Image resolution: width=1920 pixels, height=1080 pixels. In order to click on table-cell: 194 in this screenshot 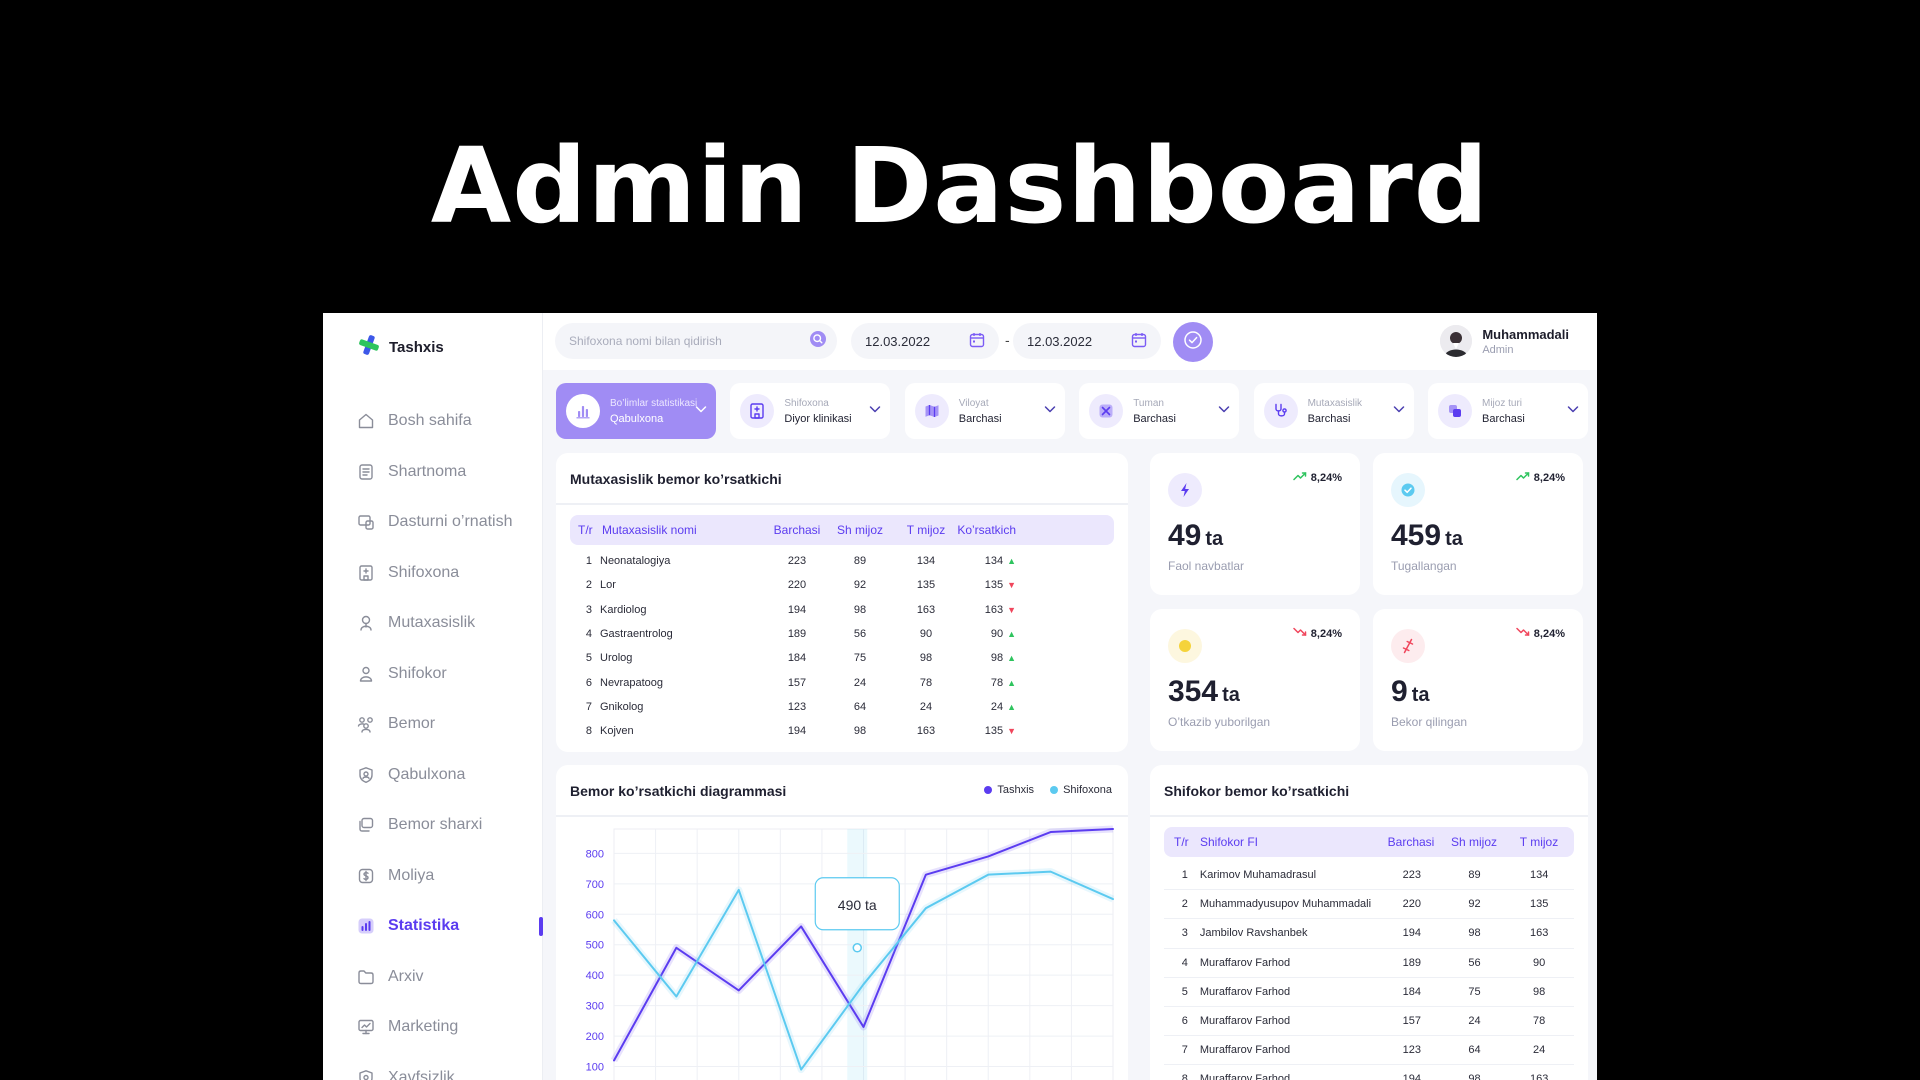, I will do `click(797, 731)`.